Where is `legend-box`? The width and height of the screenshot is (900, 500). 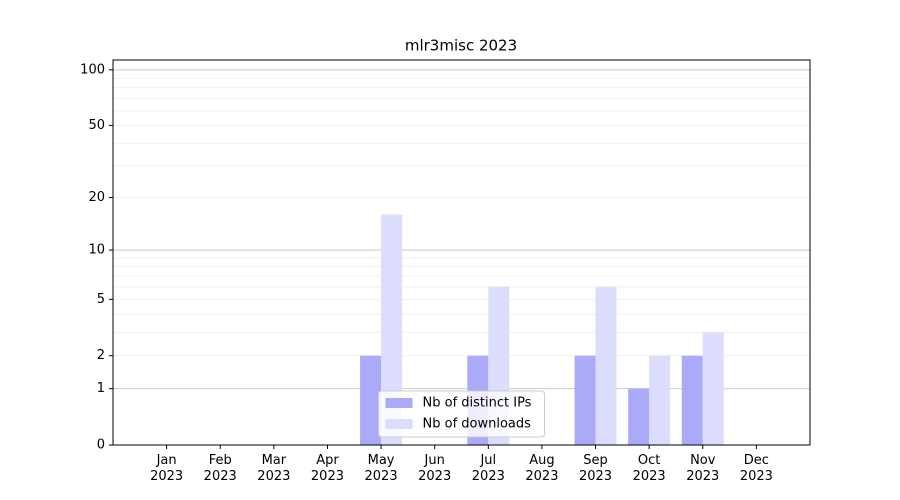
legend-box is located at coordinates (461, 414).